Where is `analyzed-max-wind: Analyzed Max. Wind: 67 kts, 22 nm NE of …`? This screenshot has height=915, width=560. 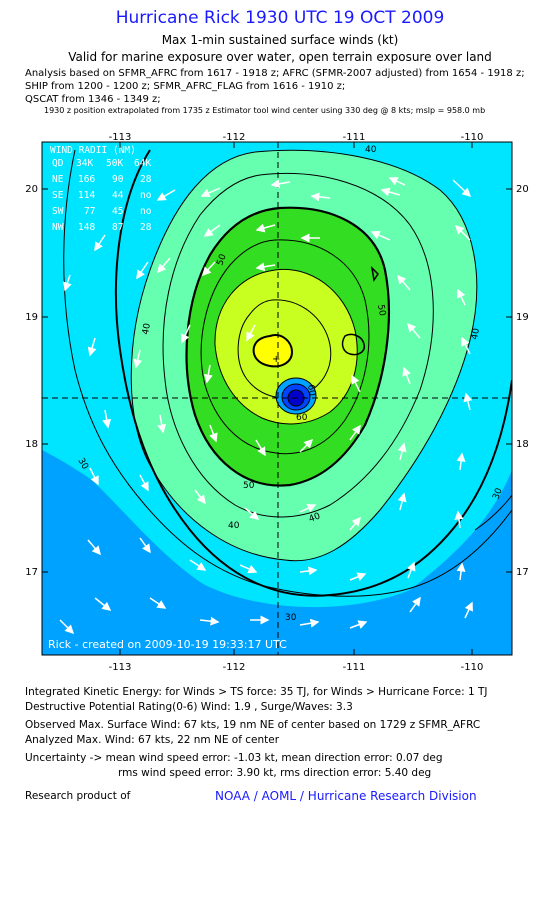
analyzed-max-wind: Analyzed Max. Wind: 67 kts, 22 nm NE of … is located at coordinates (152, 740).